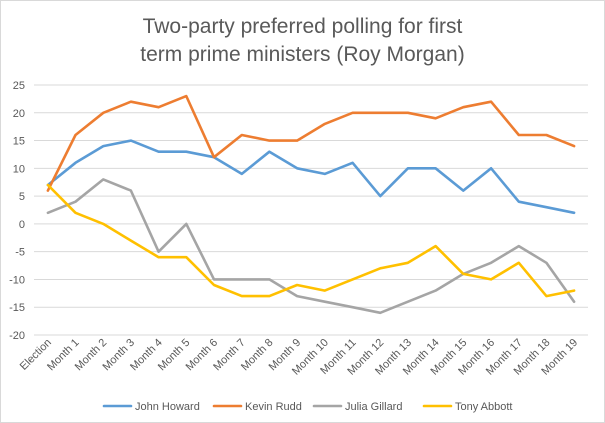  I want to click on y-tick-label: -20, so click(17, 336).